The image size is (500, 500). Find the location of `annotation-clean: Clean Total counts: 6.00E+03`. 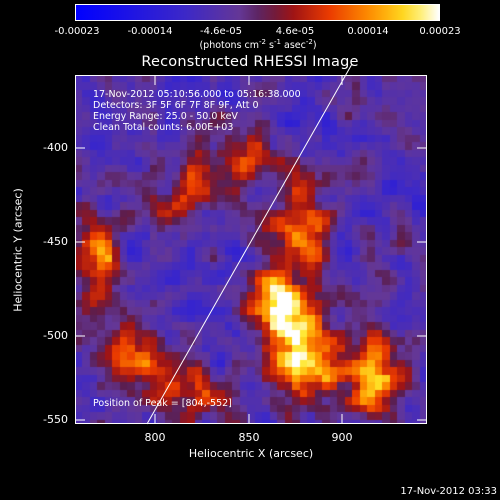

annotation-clean: Clean Total counts: 6.00E+03 is located at coordinates (163, 127).